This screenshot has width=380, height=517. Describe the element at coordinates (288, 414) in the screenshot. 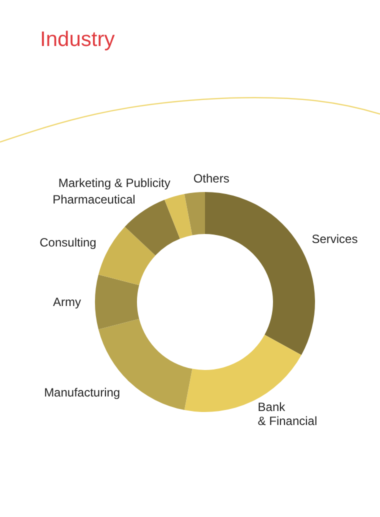

I see `slice-label: Bank & Financial` at that location.